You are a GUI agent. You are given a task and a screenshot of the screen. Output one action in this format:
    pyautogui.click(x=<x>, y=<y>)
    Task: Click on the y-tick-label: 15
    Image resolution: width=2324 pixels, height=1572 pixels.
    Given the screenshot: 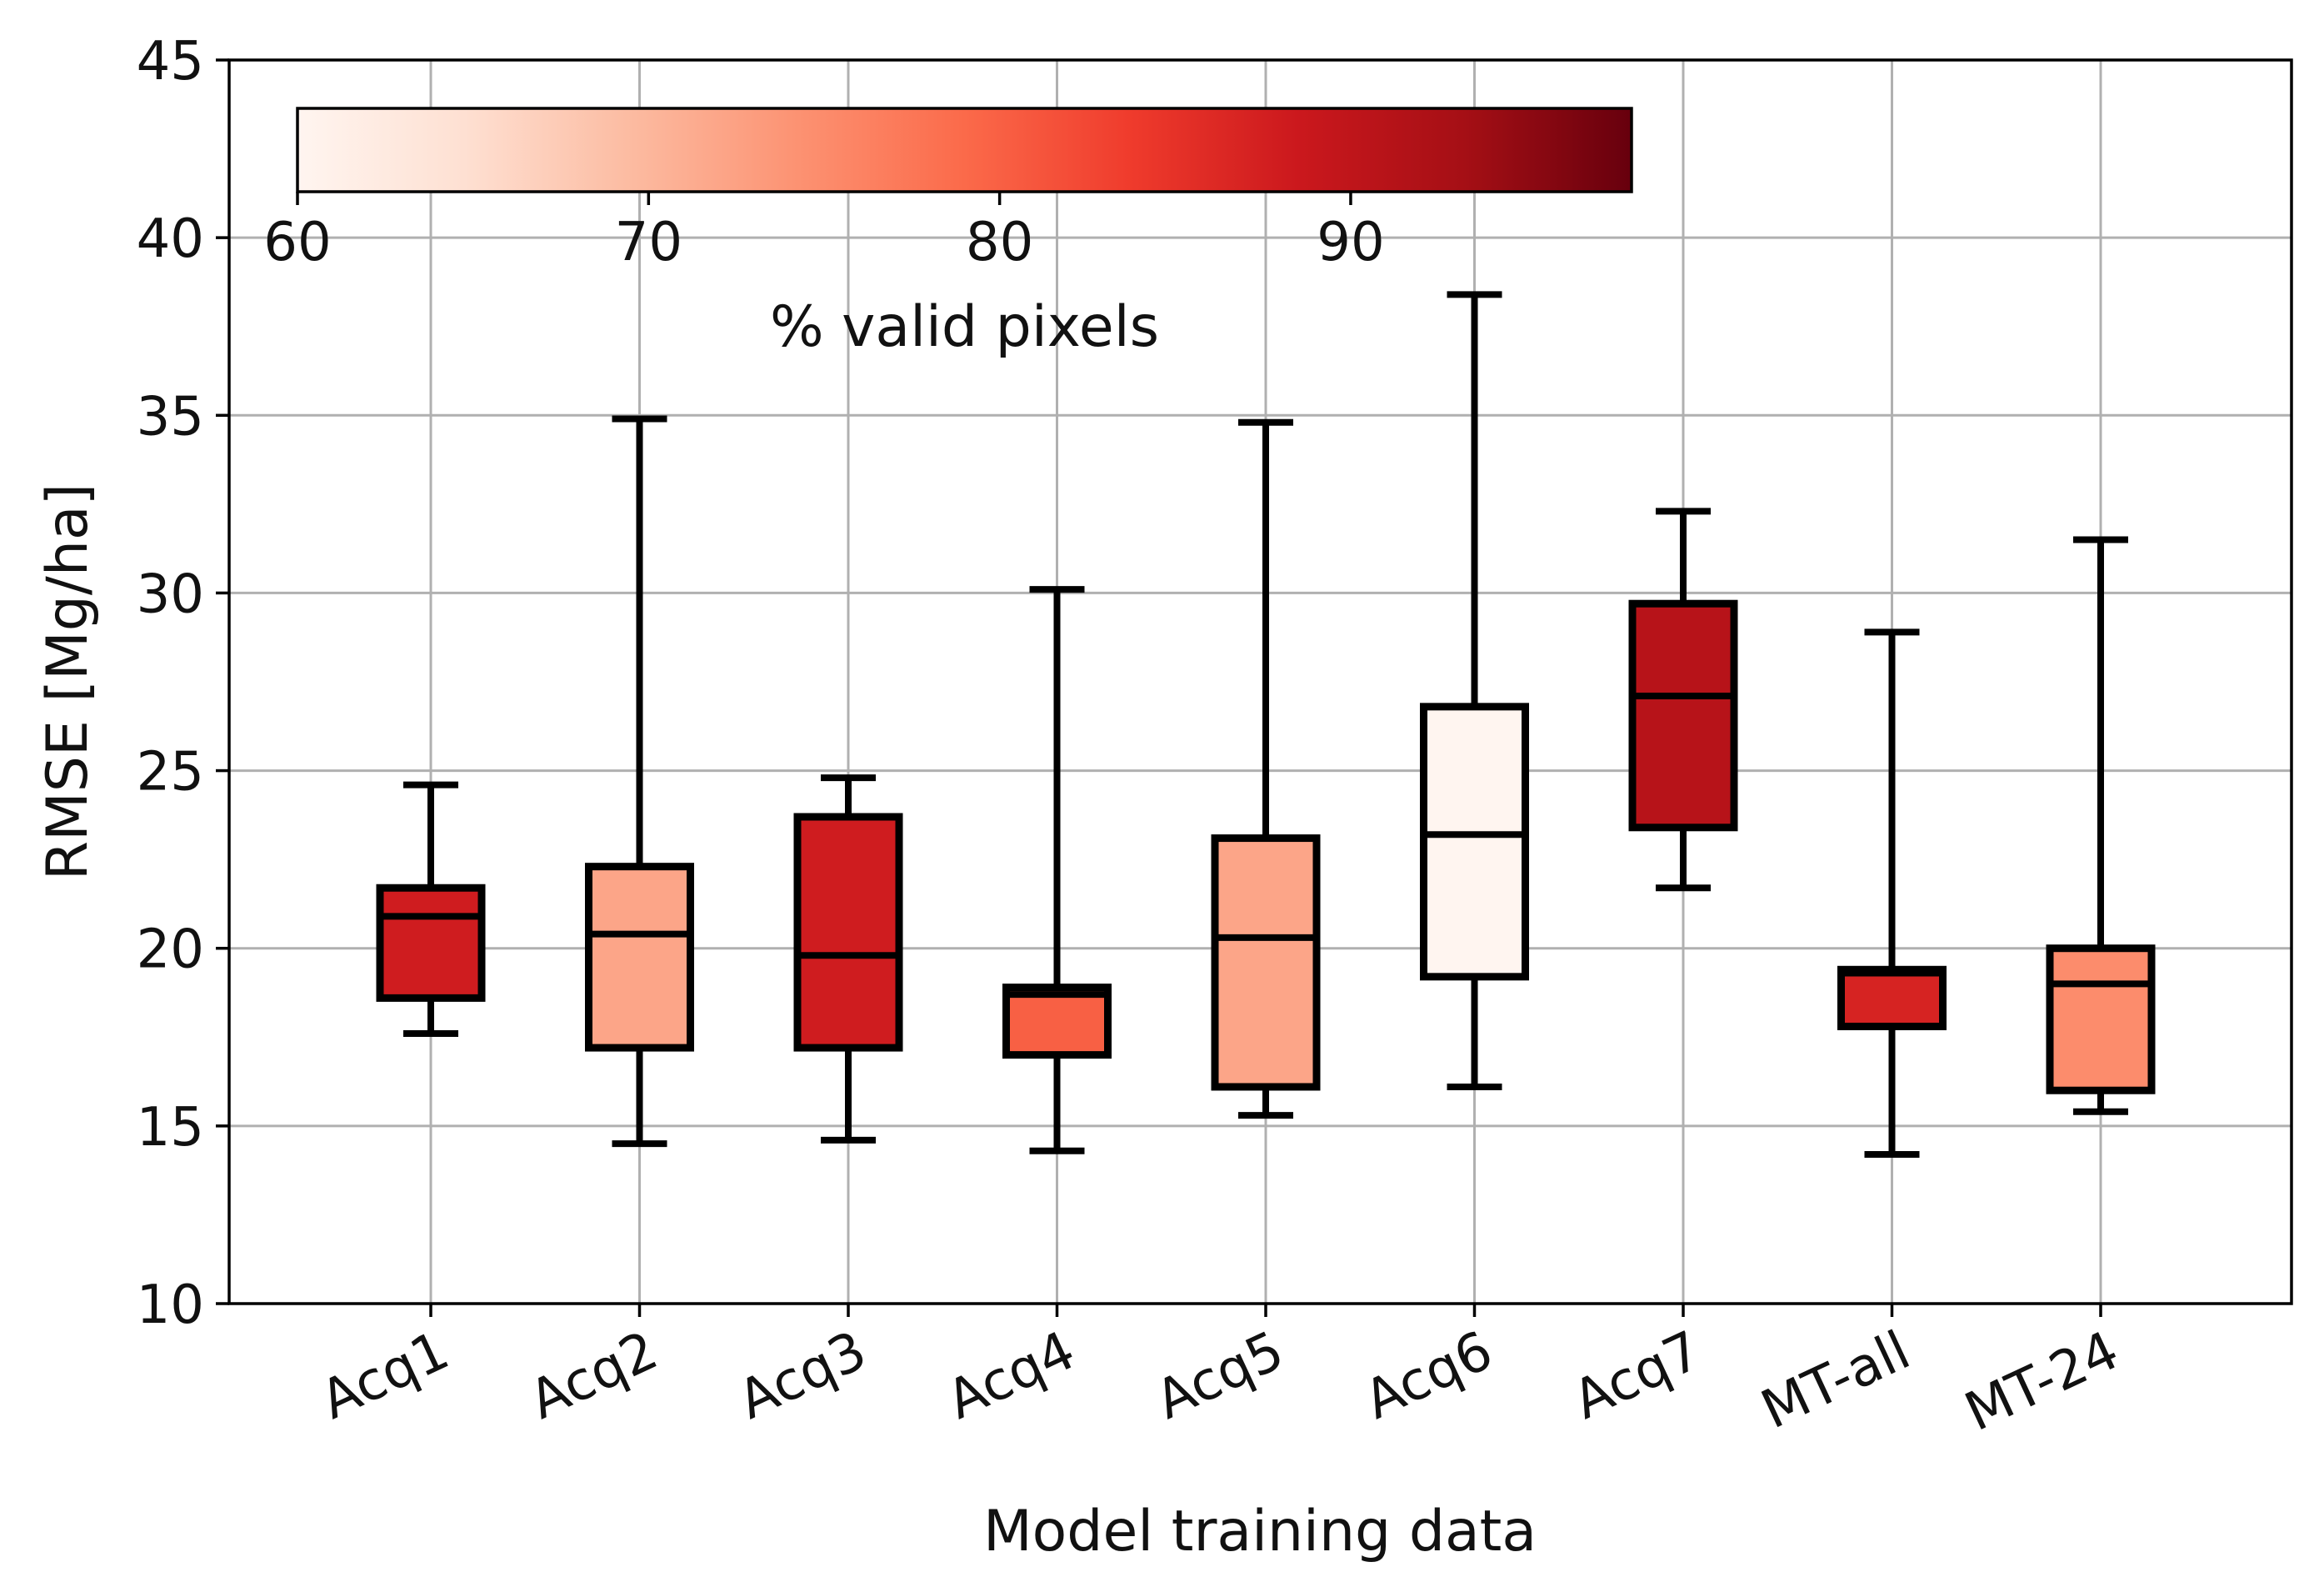 What is the action you would take?
    pyautogui.click(x=170, y=1128)
    